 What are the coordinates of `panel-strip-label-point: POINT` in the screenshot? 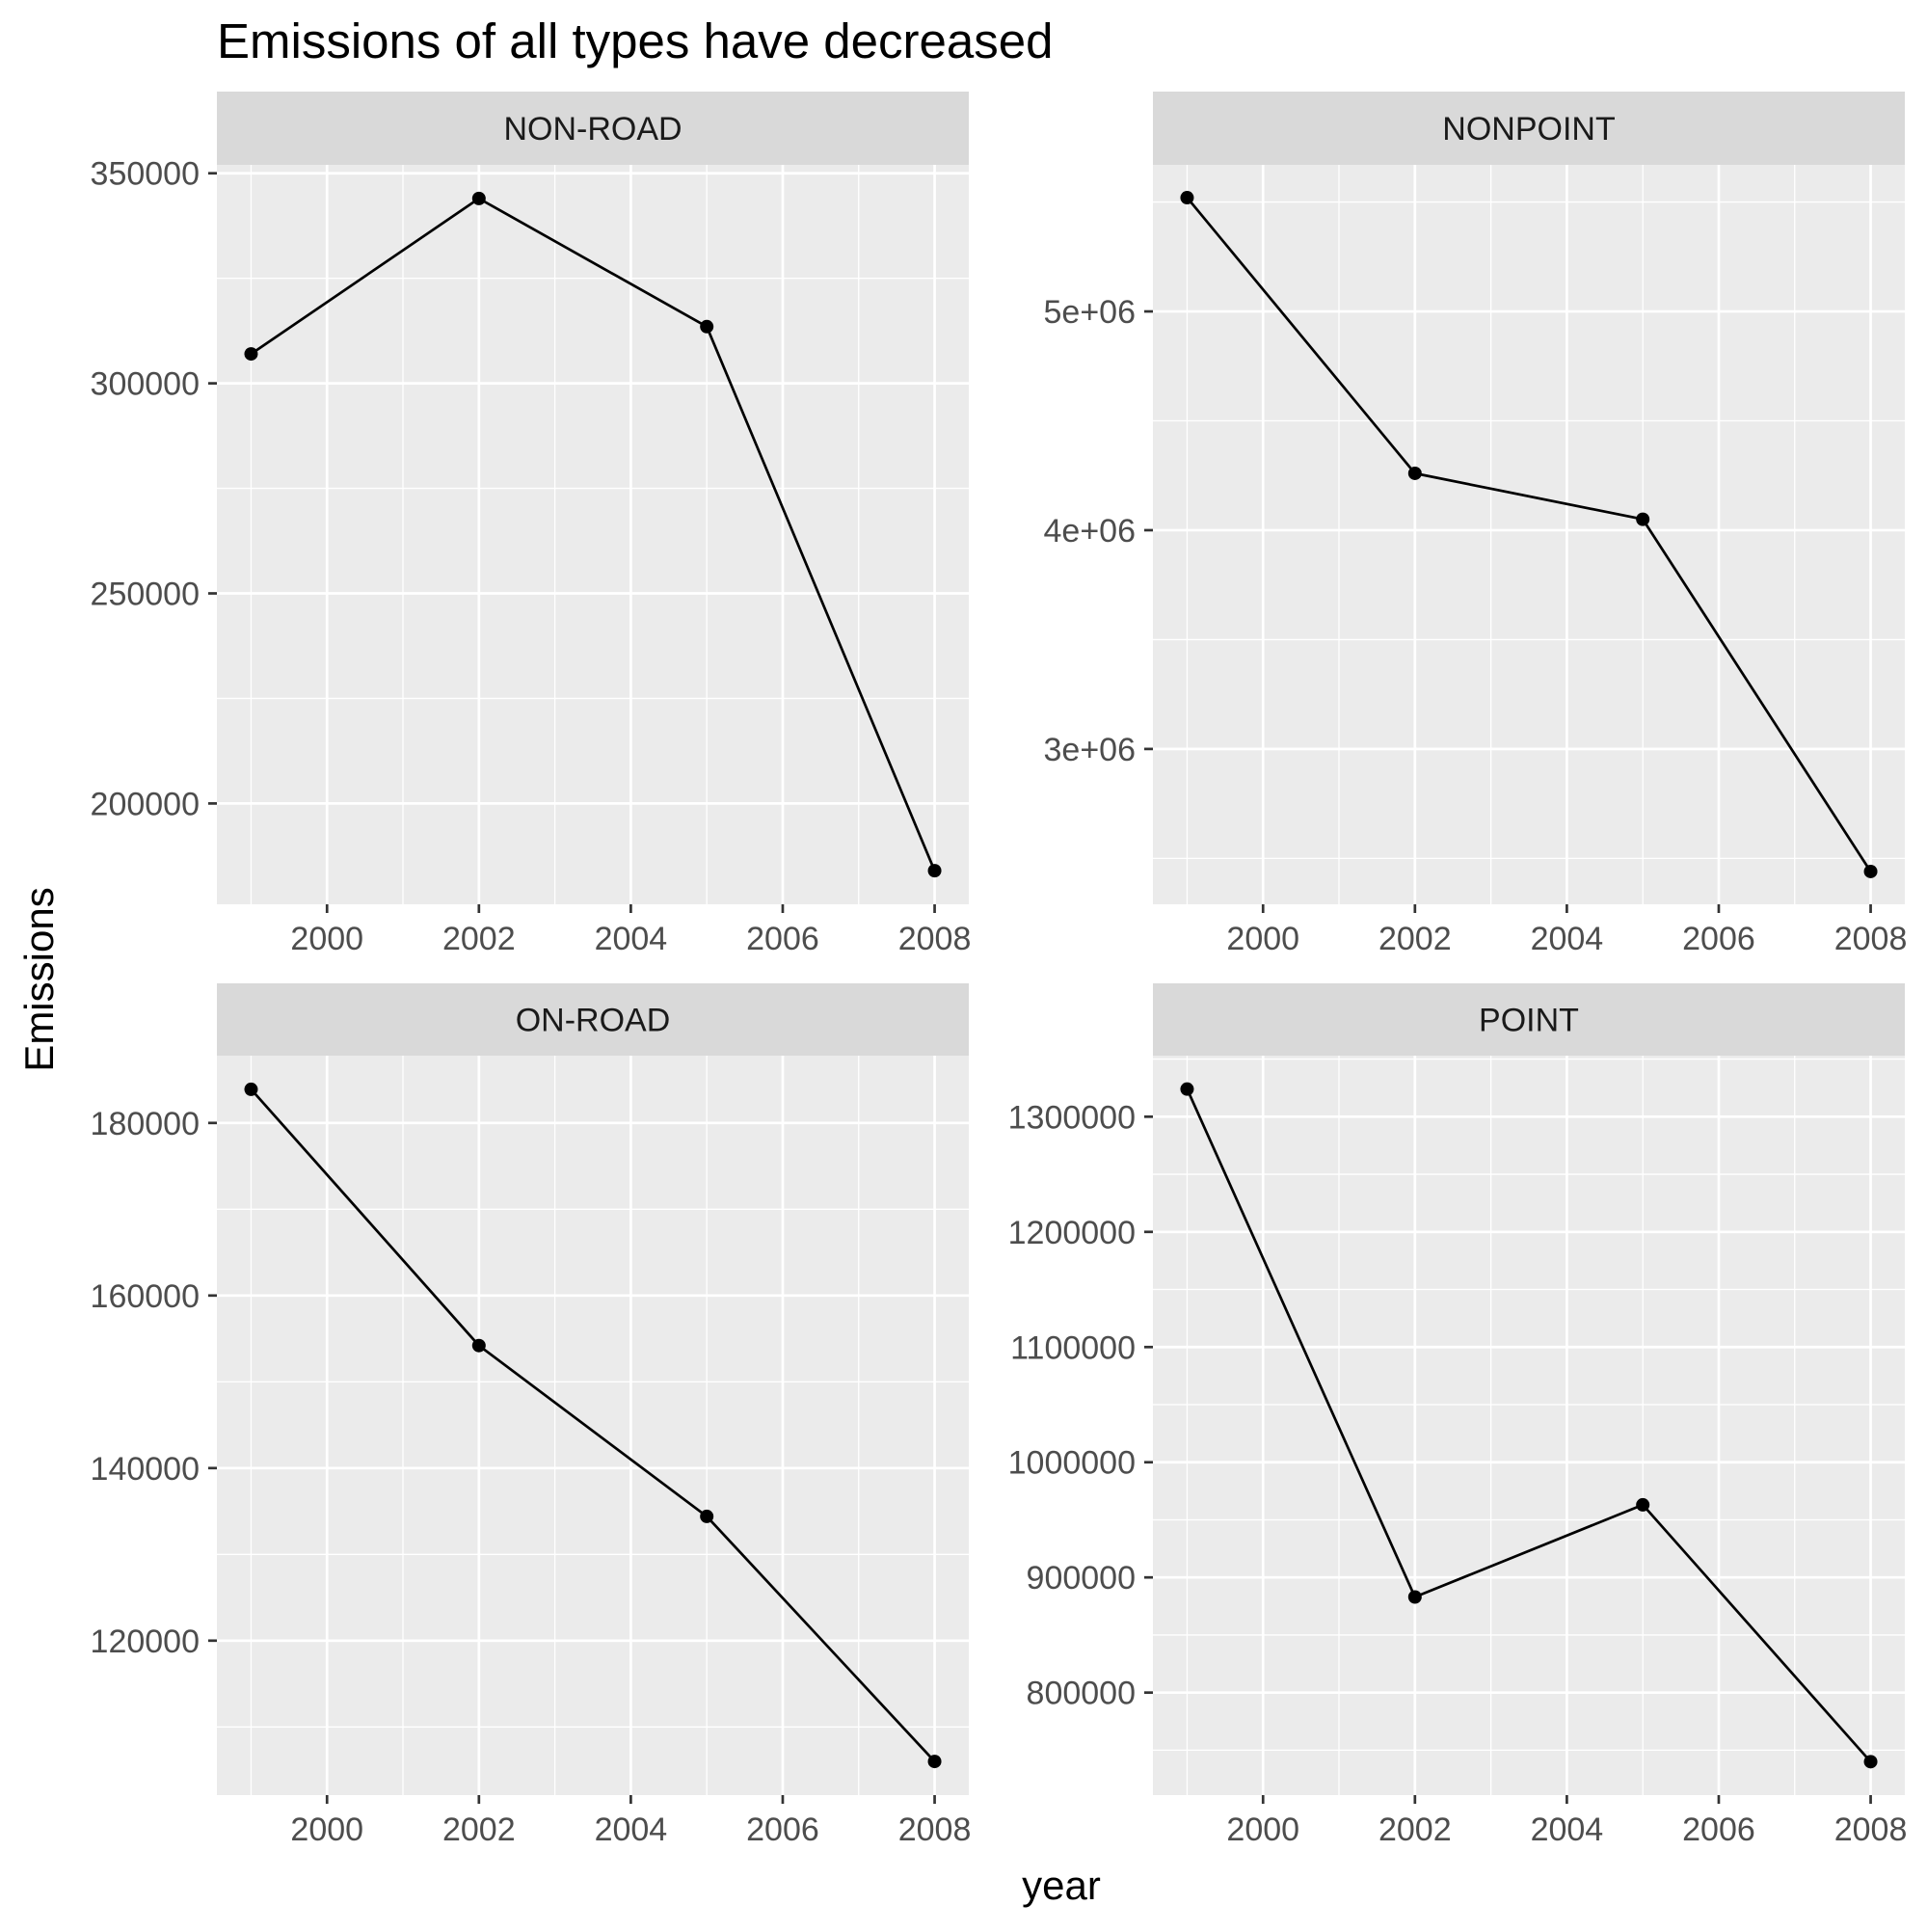 It's located at (1529, 1021).